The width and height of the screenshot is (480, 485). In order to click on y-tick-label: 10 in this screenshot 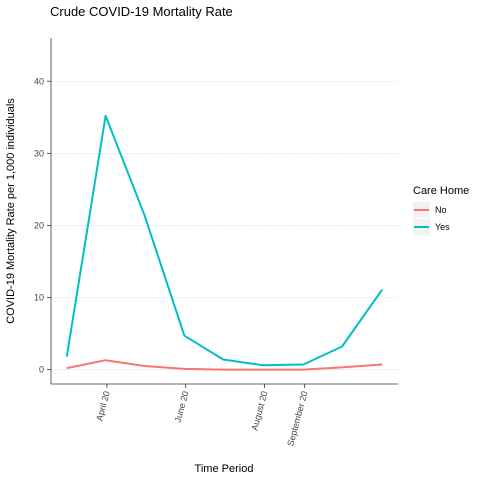, I will do `click(39, 298)`.